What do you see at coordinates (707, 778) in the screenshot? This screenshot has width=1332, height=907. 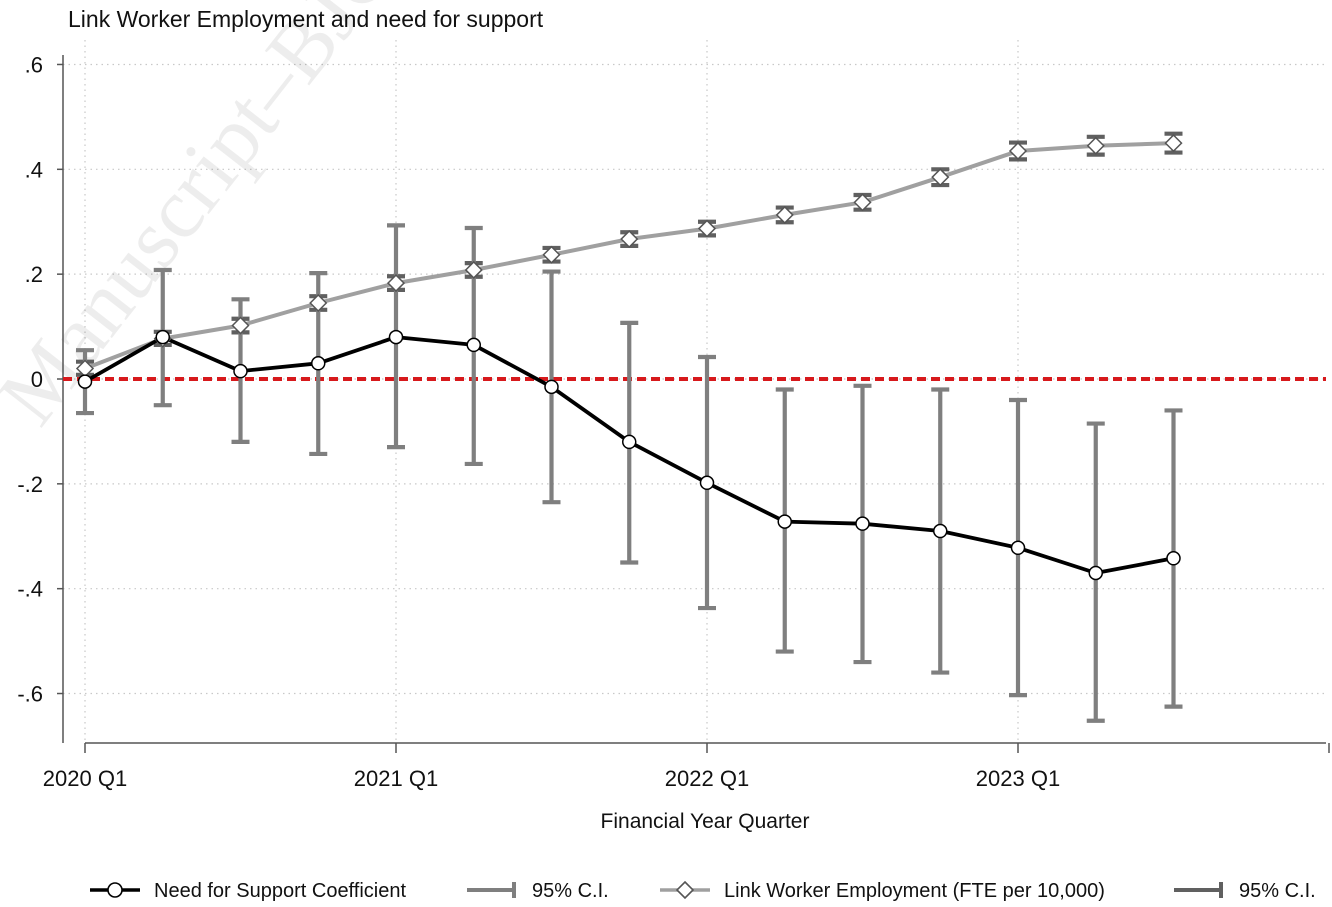 I see `x-tick-label: 2022 Q1` at bounding box center [707, 778].